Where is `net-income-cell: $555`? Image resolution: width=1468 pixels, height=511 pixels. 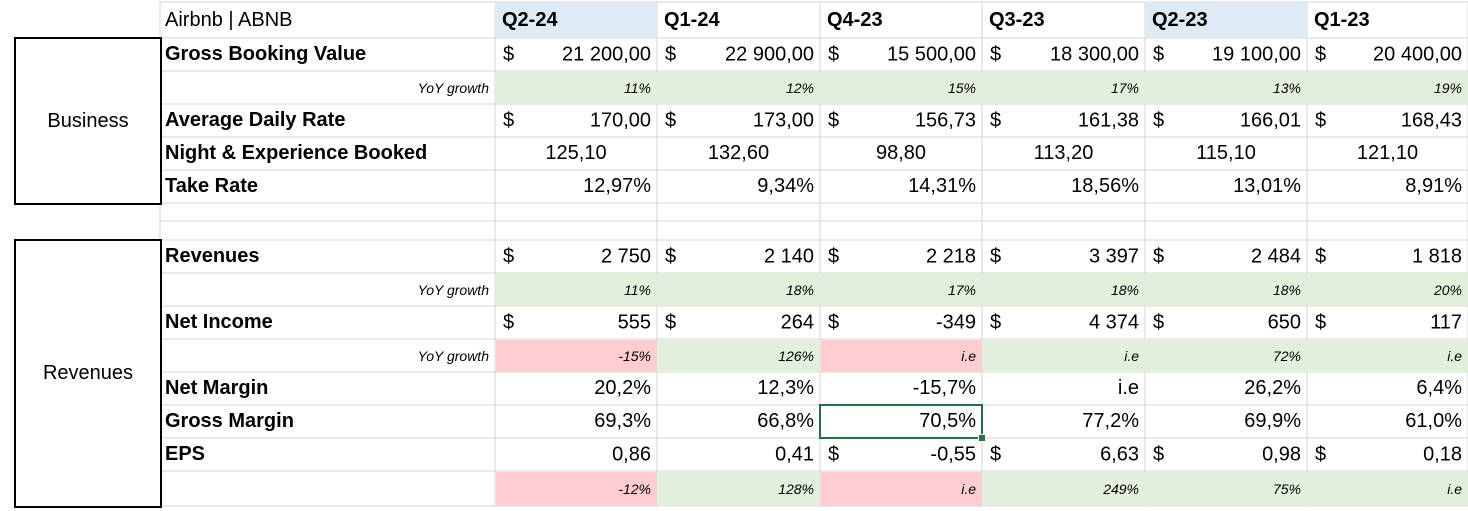 net-income-cell: $555 is located at coordinates (576, 322).